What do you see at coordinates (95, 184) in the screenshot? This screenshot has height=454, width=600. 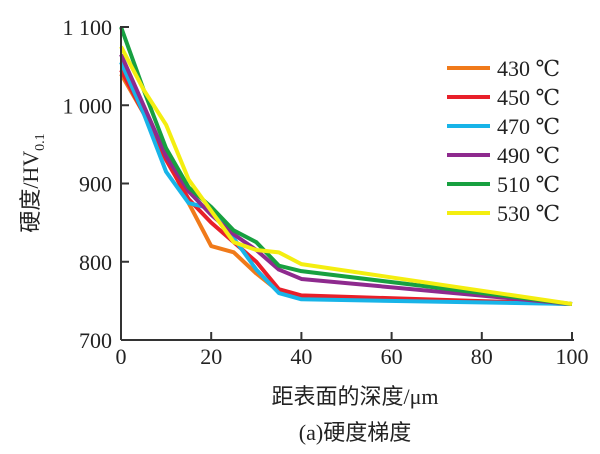 I see `y-tick-label: 900` at bounding box center [95, 184].